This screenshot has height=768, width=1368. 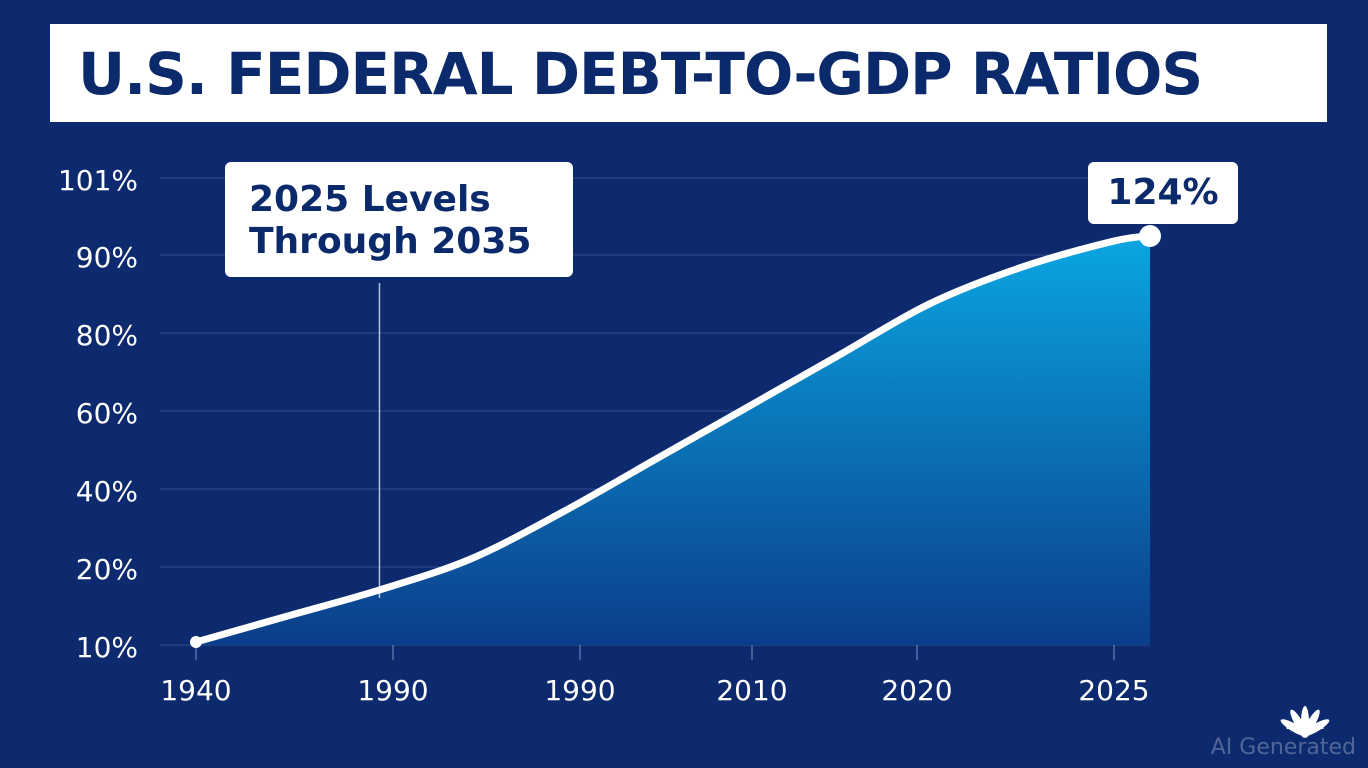 I want to click on y-tick-label: 90%, so click(x=107, y=257).